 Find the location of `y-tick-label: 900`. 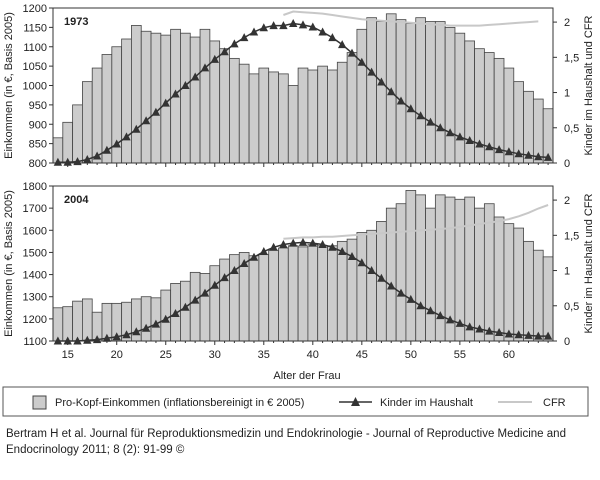

y-tick-label: 900 is located at coordinates (38, 125).